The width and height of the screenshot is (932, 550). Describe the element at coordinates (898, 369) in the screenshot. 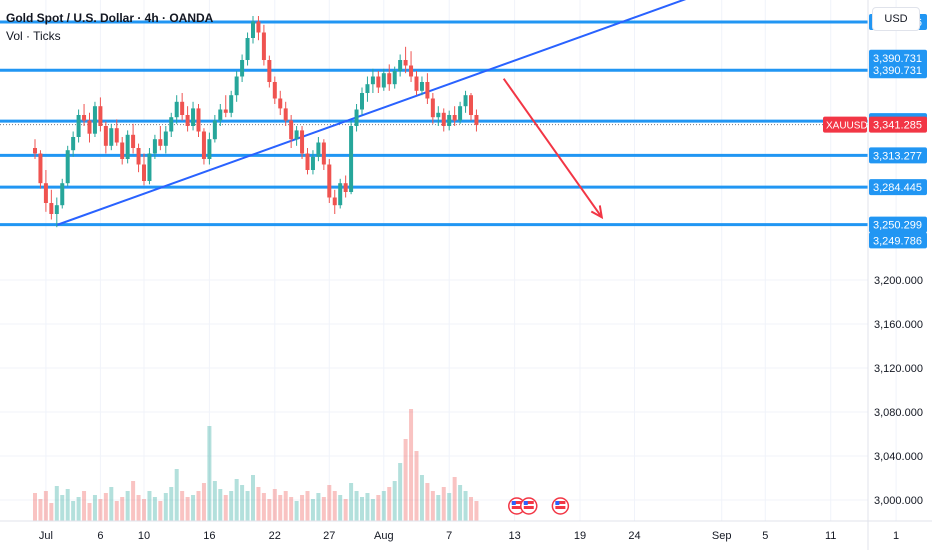

I see `price-tick-label: 3,120.000` at that location.